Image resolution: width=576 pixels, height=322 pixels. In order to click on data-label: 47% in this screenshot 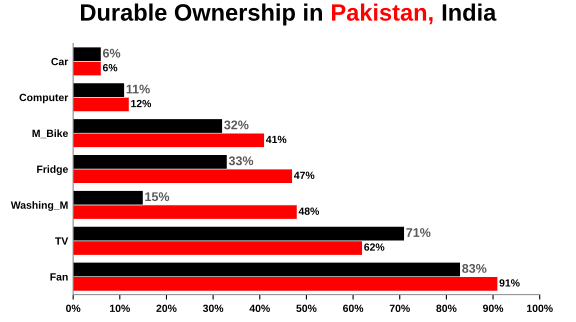, I will do `click(304, 175)`.